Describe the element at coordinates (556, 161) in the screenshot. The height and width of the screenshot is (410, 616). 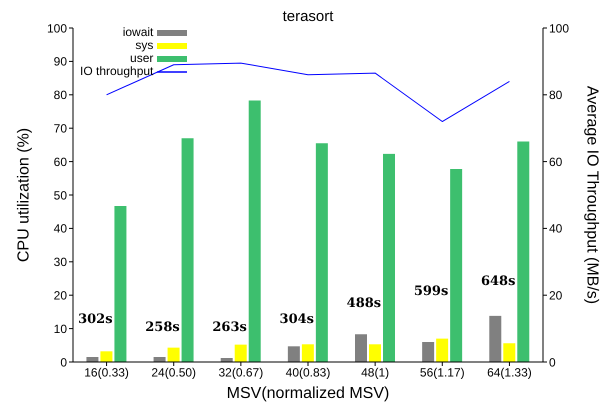
I see `y2-tick-label: 60` at that location.